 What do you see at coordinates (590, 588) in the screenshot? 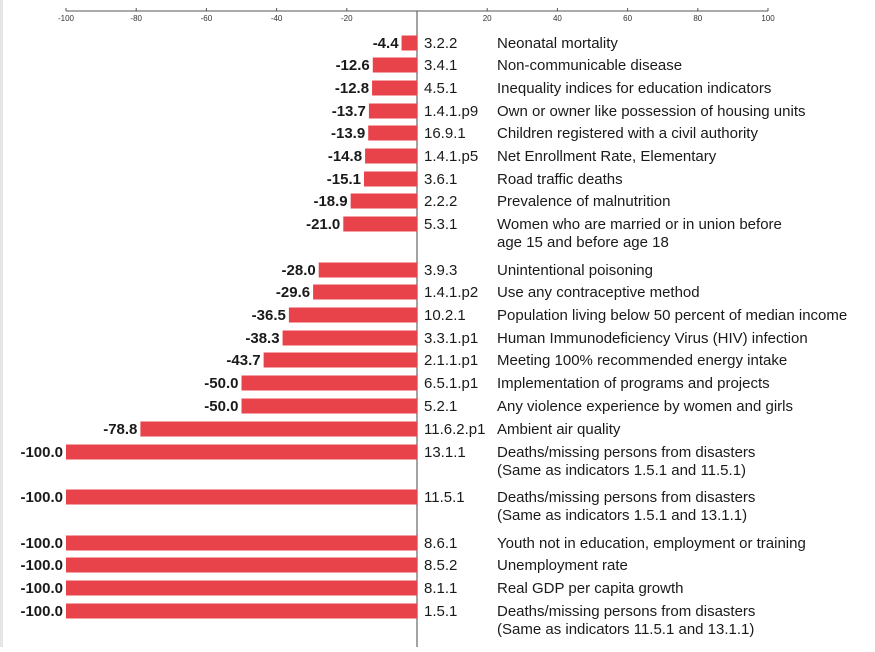
I see `category-label: Real GDP per capita growth` at bounding box center [590, 588].